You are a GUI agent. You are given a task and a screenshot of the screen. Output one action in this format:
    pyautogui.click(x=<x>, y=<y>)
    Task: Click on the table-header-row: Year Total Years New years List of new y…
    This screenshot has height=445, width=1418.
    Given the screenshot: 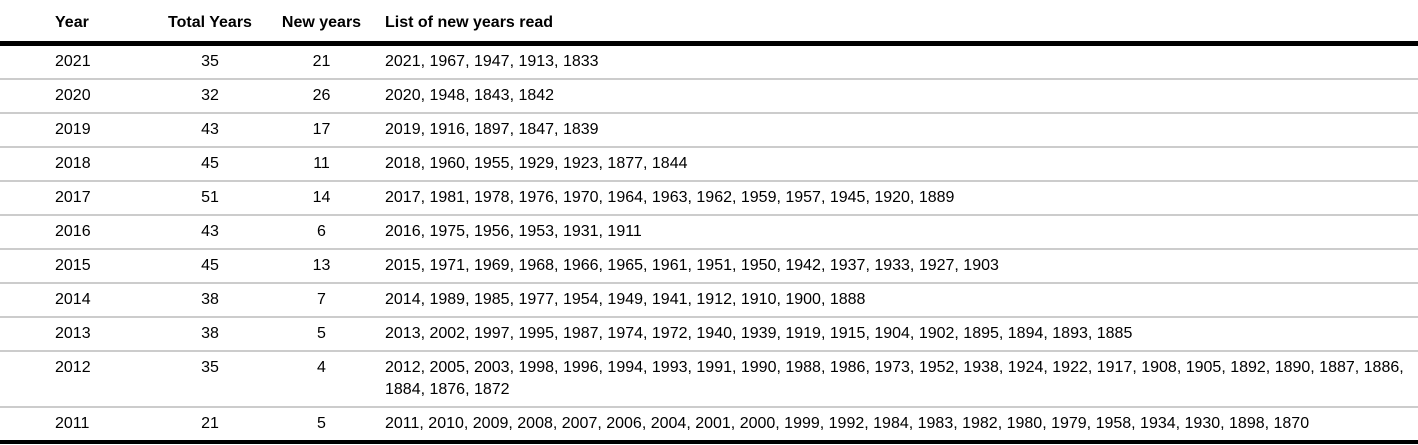 What is the action you would take?
    pyautogui.click(x=709, y=23)
    